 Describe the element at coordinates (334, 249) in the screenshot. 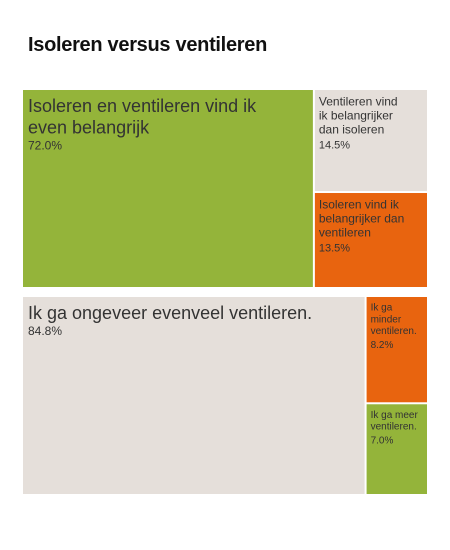

I see `treemap-value: 13.5%` at that location.